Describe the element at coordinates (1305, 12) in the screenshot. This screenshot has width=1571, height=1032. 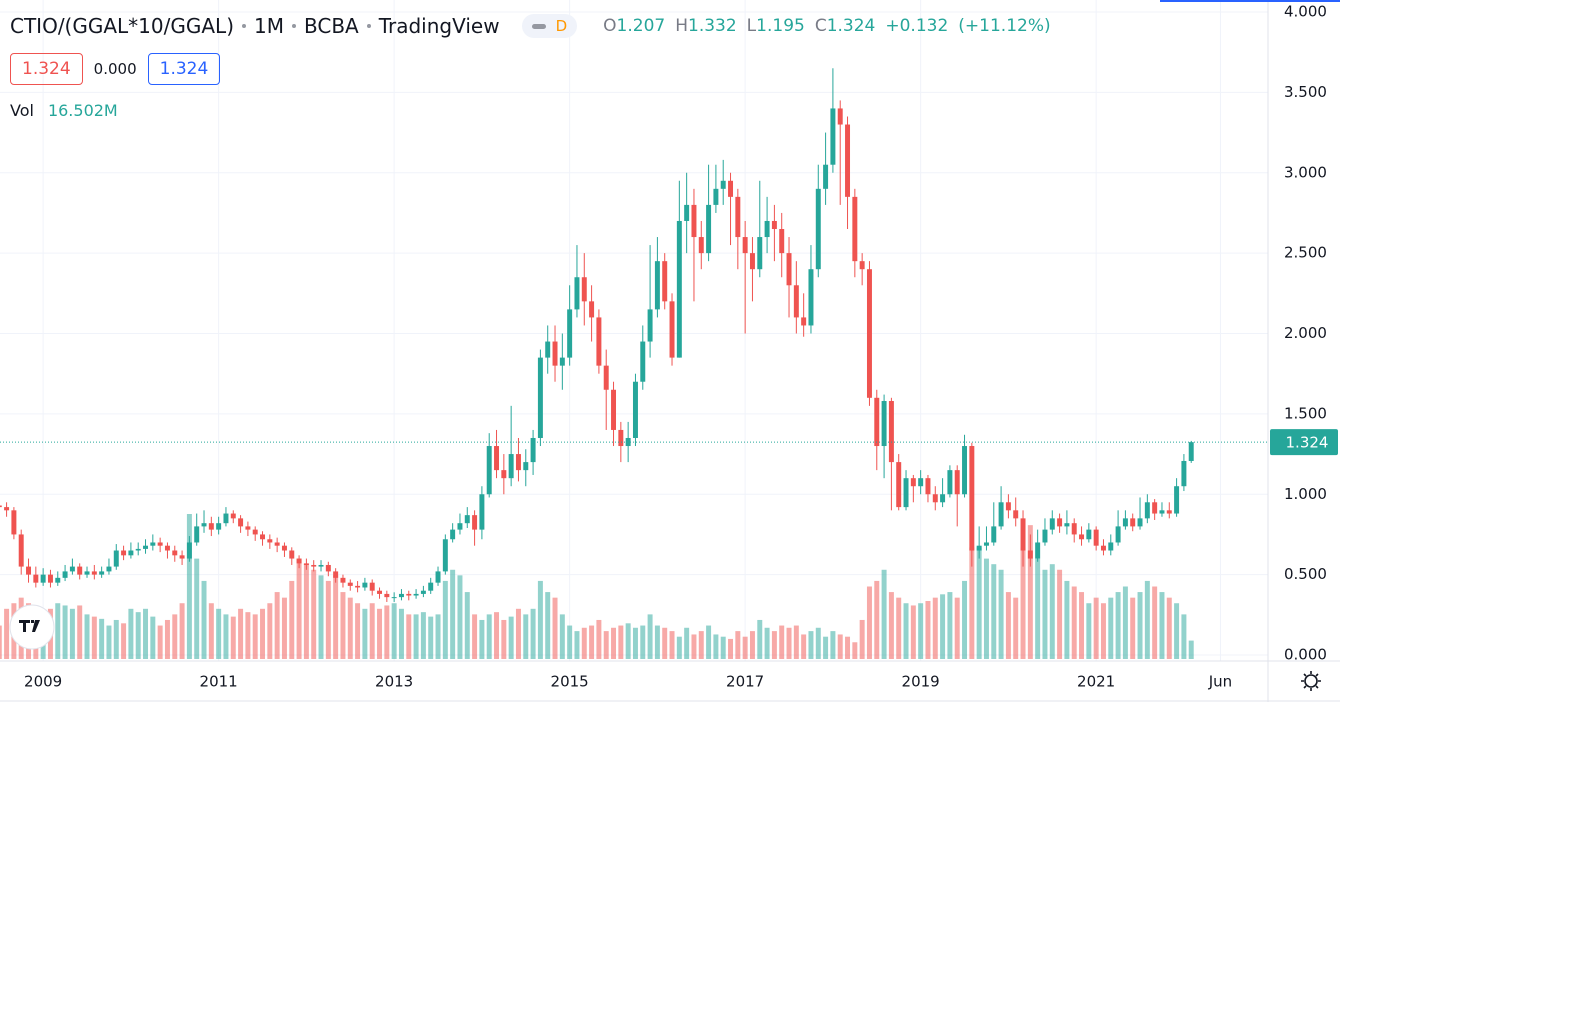
I see `y-tick-label: 4.000` at that location.